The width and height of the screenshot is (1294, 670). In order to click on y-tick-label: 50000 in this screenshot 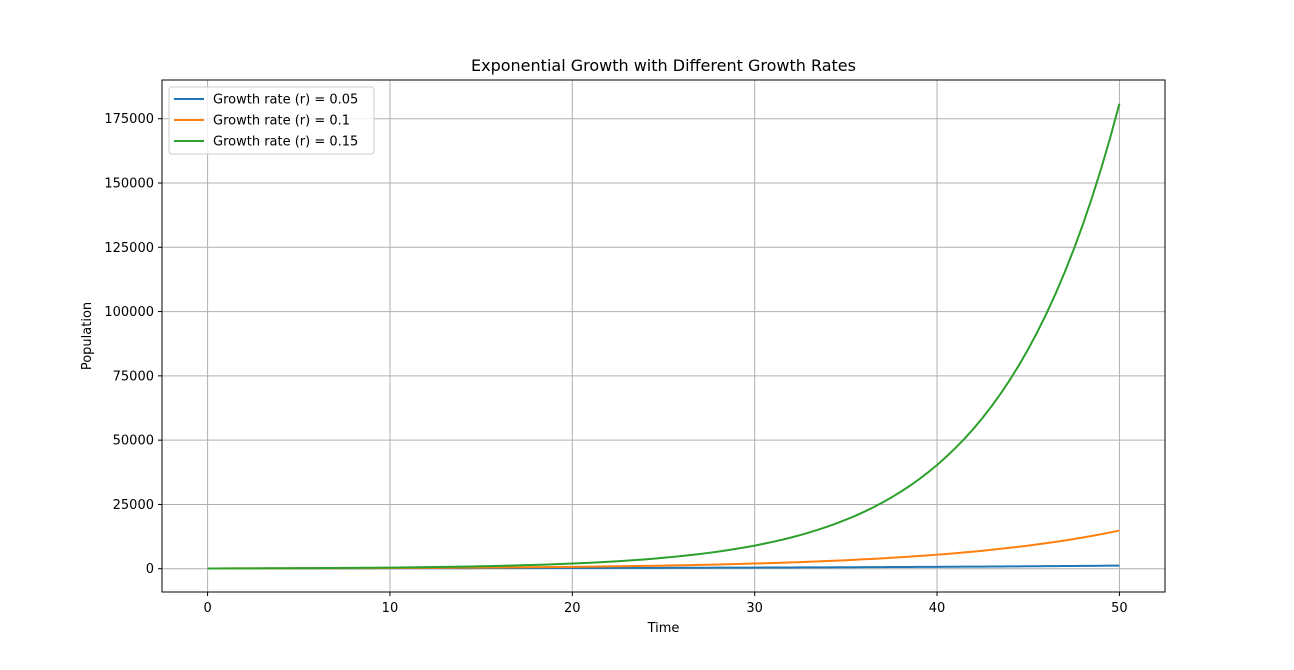, I will do `click(133, 441)`.